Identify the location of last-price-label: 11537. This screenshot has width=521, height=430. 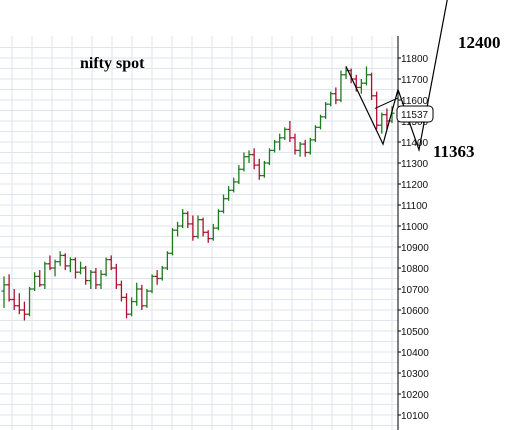
(415, 115).